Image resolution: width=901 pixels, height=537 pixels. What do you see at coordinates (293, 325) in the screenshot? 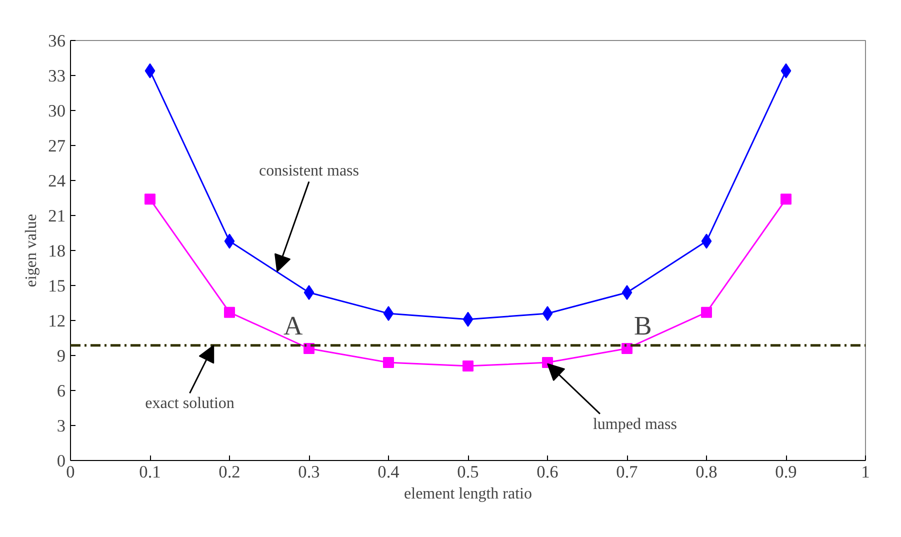
I see `annotation: A` at bounding box center [293, 325].